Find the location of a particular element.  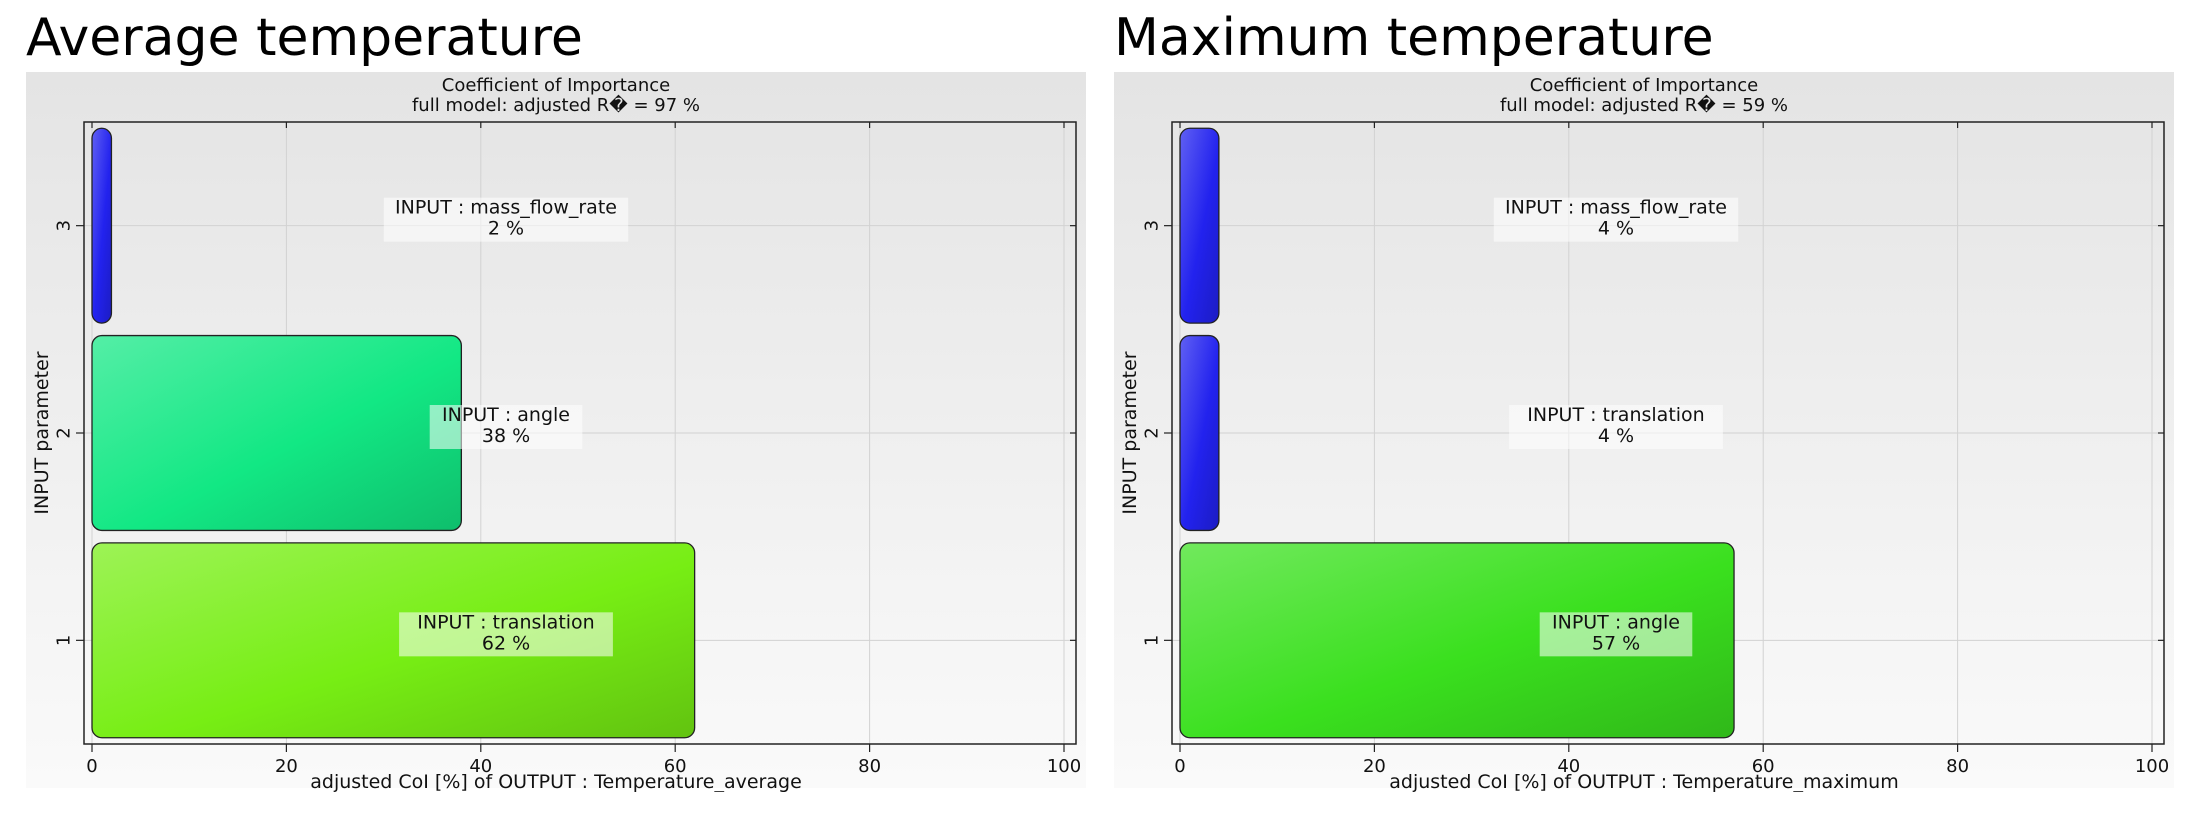

chart-subtitle: full model: adjusted R� = 97 % is located at coordinates (556, 105).